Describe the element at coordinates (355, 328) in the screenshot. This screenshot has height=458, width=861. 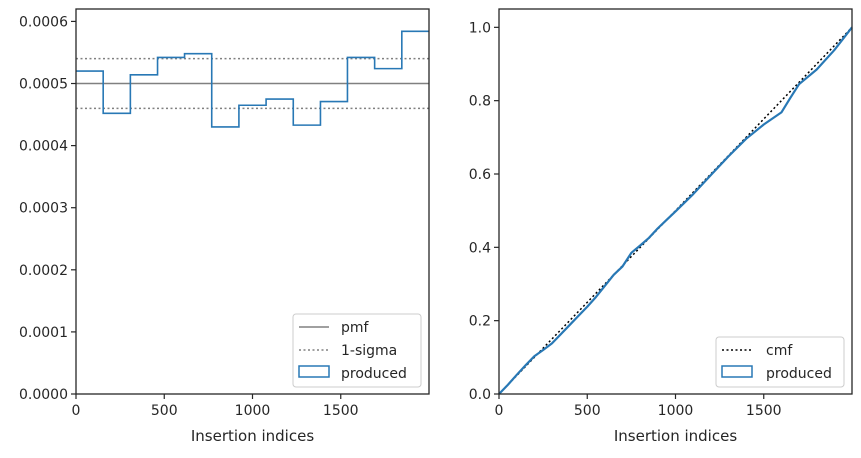
I see `pmf-legend-pmf-label: pmf` at that location.